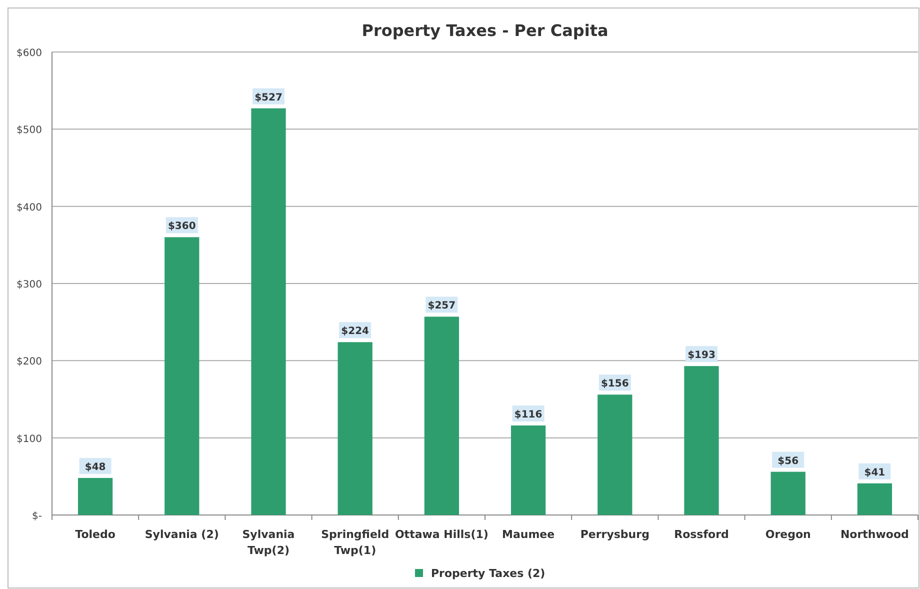 The image size is (920, 589). What do you see at coordinates (701, 534) in the screenshot?
I see `x-tick-label: Rossford` at bounding box center [701, 534].